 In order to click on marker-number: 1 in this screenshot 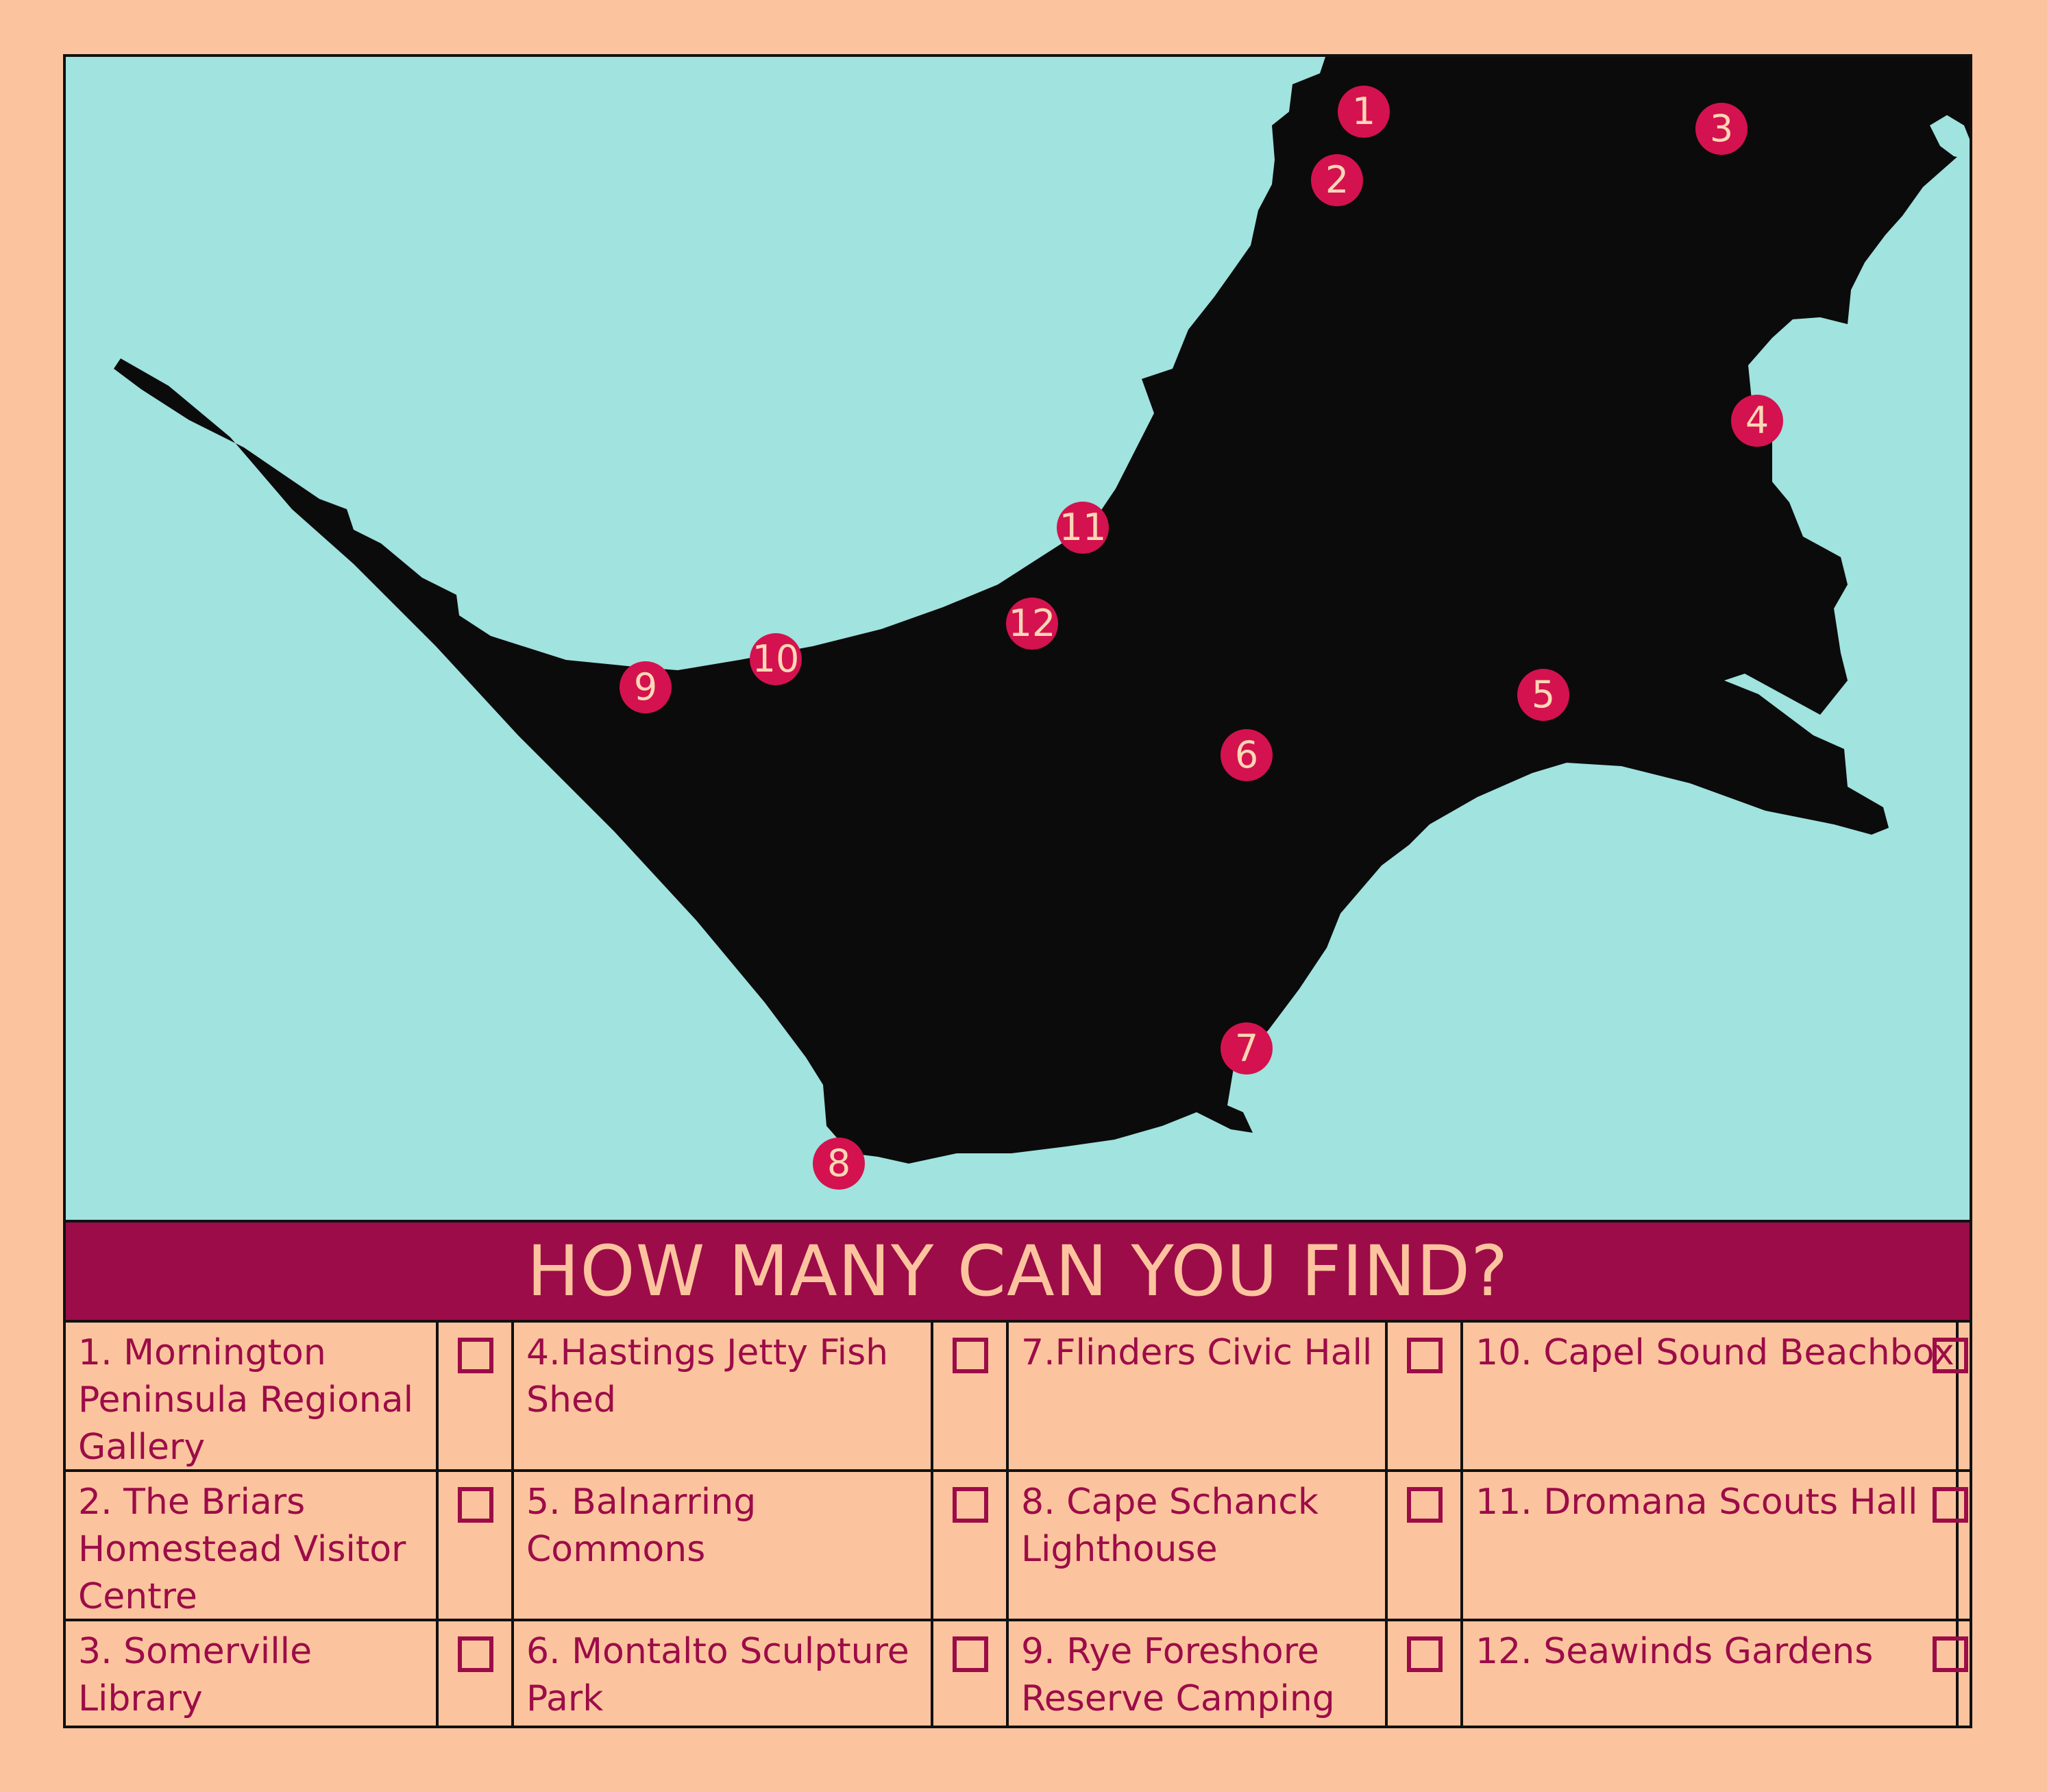, I will do `click(1364, 111)`.